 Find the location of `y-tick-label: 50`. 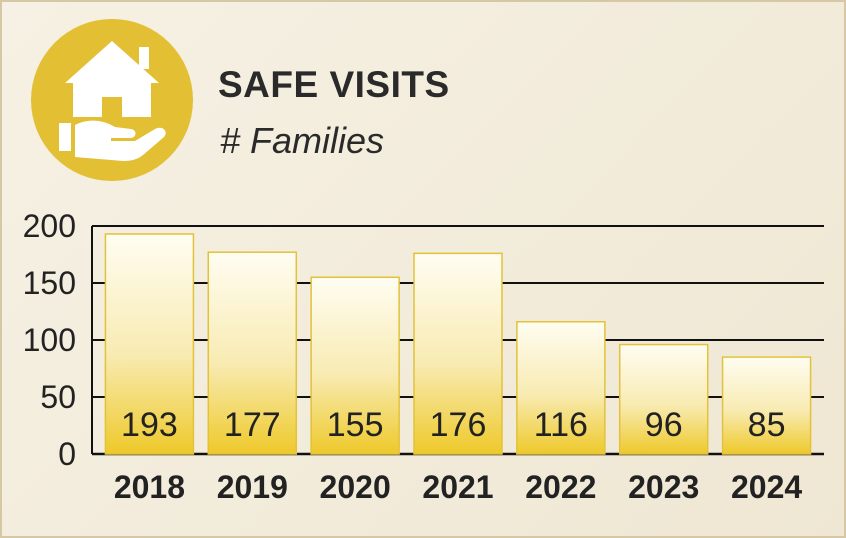

y-tick-label: 50 is located at coordinates (58, 397).